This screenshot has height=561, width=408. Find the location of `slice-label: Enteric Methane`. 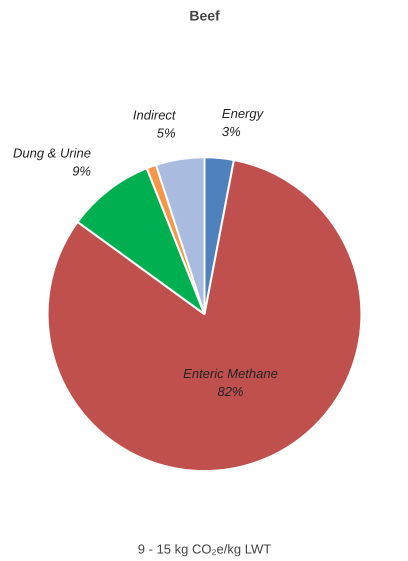

slice-label: Enteric Methane is located at coordinates (230, 373).